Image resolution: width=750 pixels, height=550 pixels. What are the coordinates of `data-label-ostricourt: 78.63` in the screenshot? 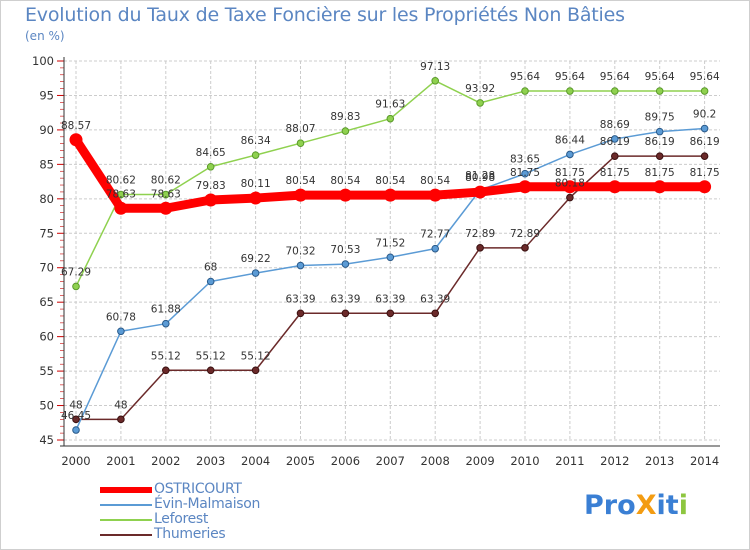 It's located at (166, 194).